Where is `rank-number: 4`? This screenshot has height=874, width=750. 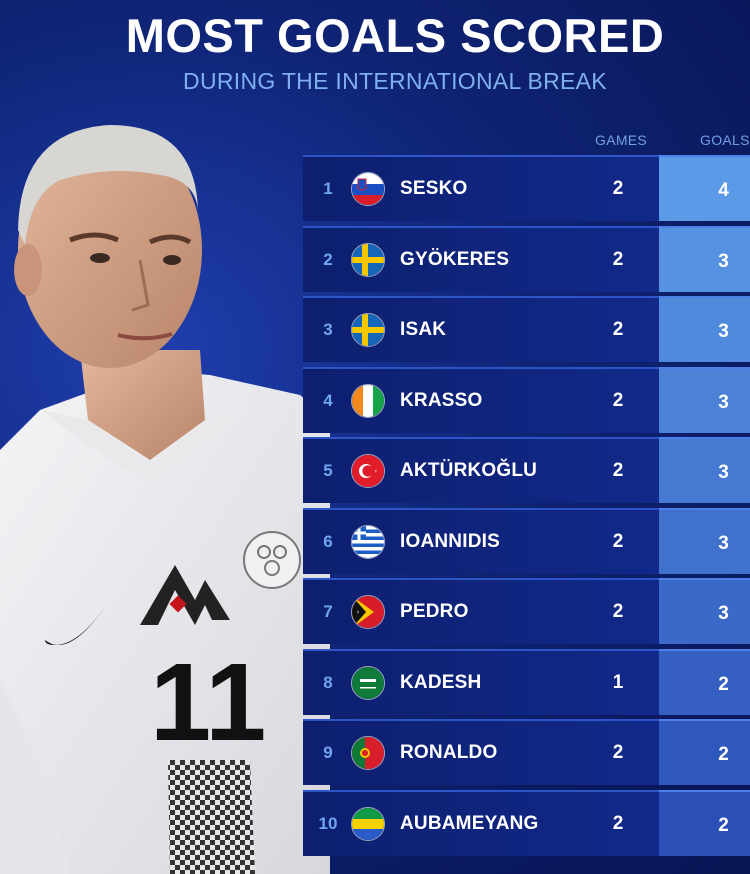 rank-number: 4 is located at coordinates (328, 400).